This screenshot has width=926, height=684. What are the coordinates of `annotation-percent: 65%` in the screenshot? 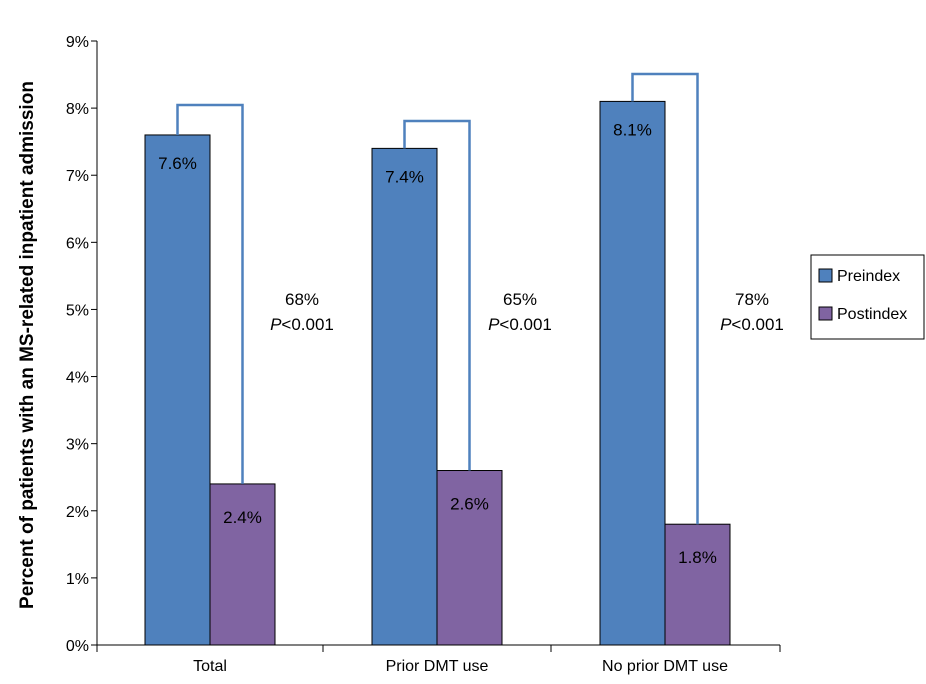 It's located at (520, 299).